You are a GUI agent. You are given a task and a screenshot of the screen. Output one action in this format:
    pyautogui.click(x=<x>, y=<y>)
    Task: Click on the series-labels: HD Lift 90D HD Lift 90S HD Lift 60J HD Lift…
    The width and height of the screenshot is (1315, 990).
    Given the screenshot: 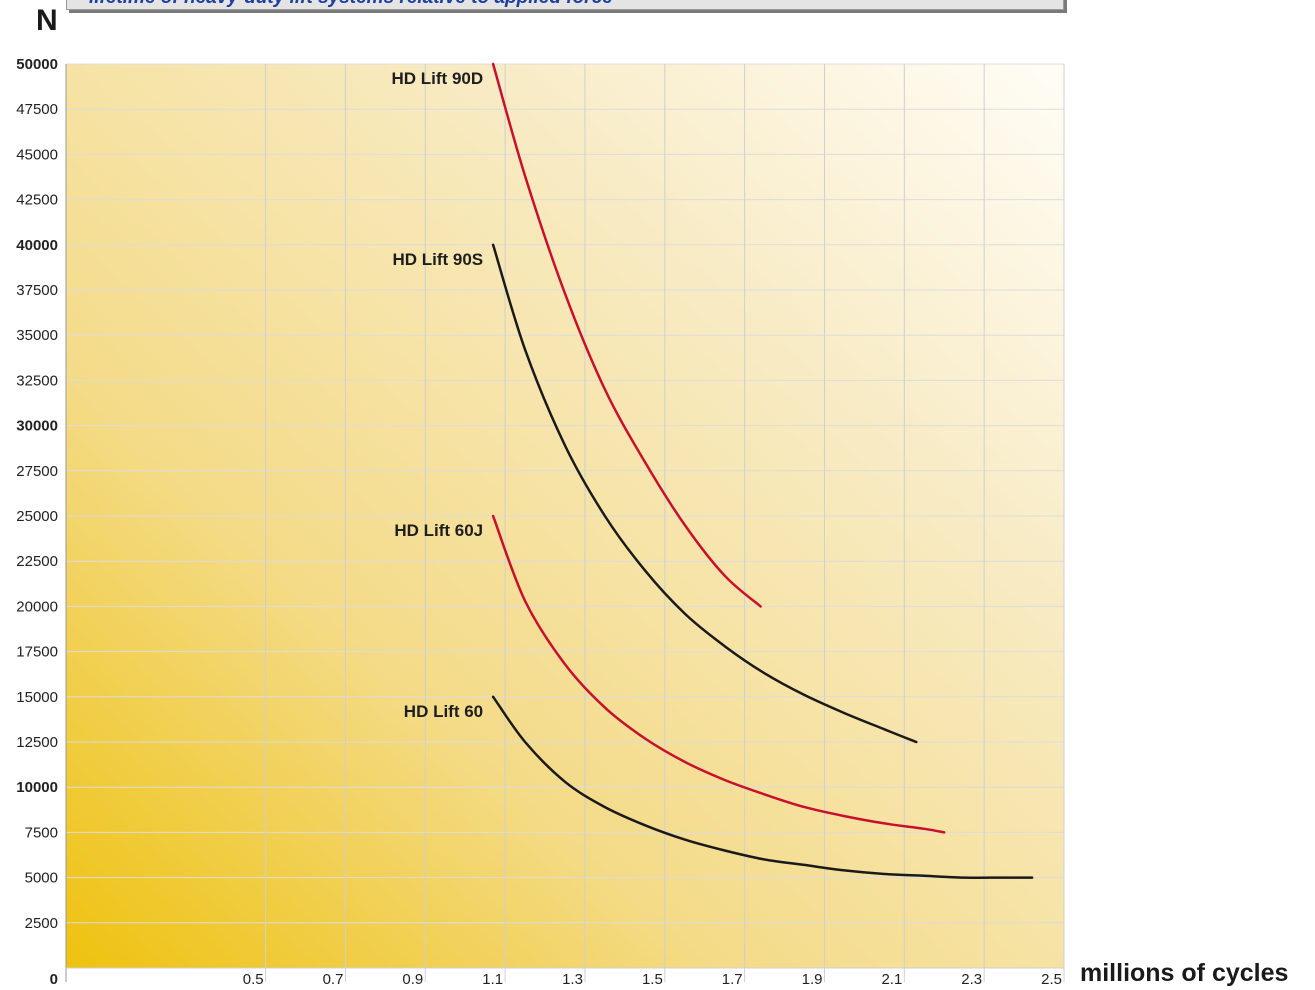 What is the action you would take?
    pyautogui.click(x=438, y=395)
    